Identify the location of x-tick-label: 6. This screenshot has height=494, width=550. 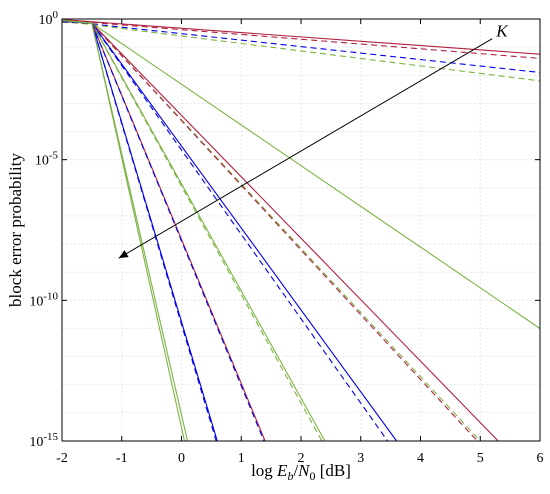
(540, 458).